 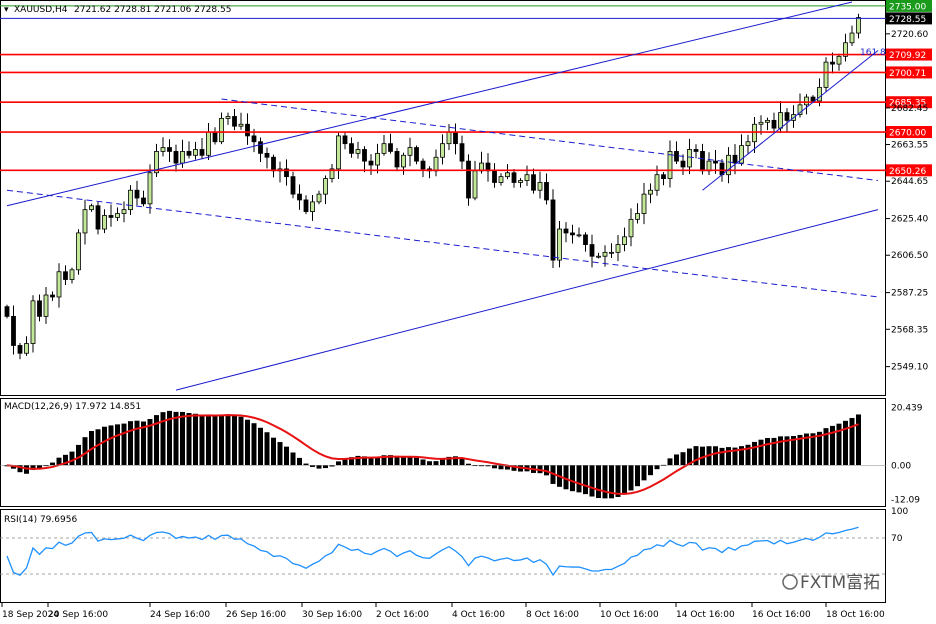 I want to click on macd-layer, so click(x=443, y=454).